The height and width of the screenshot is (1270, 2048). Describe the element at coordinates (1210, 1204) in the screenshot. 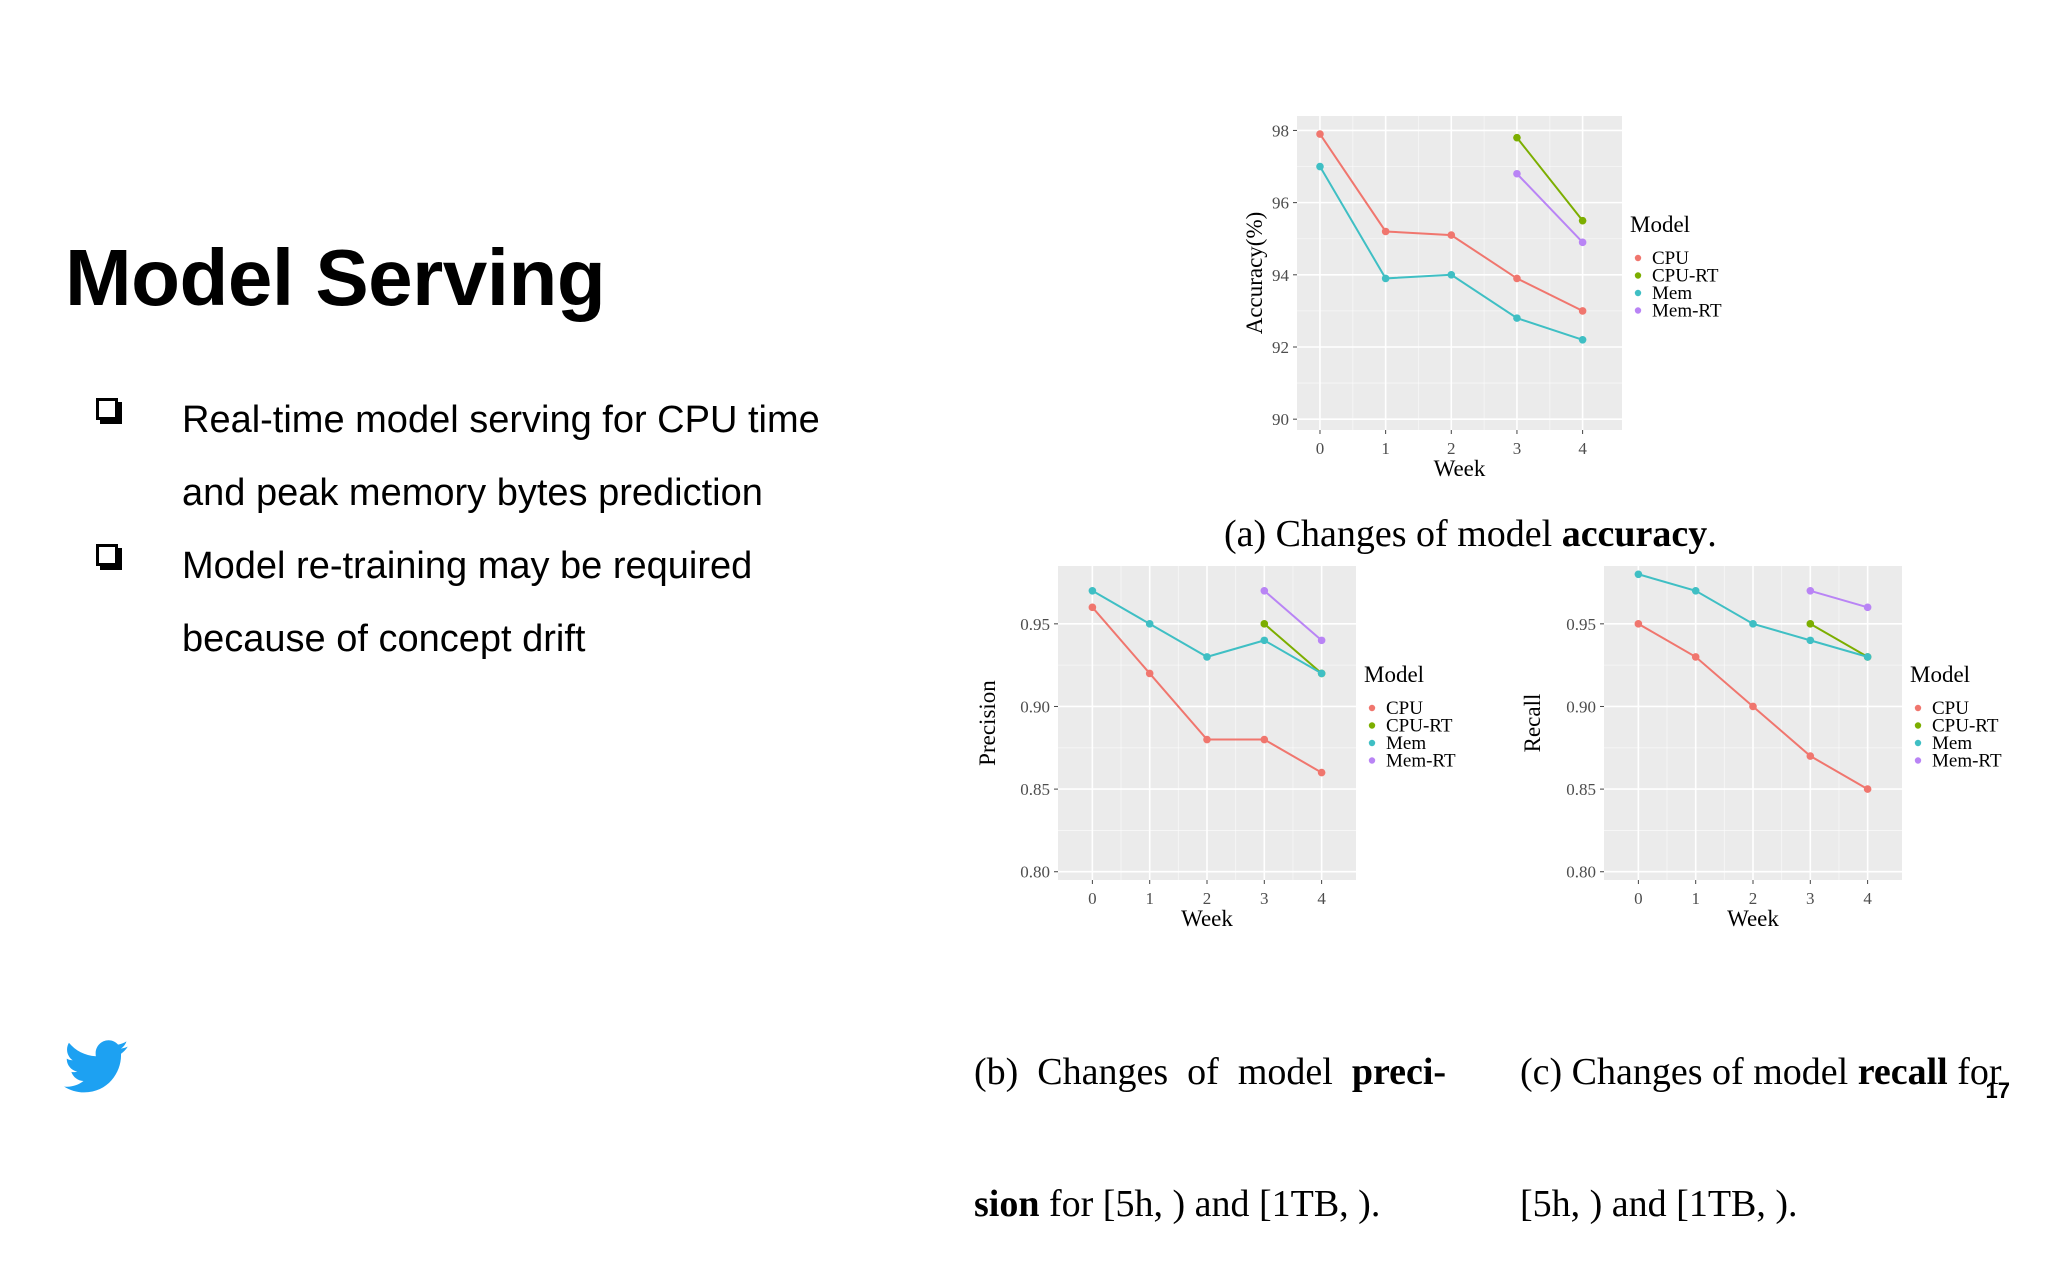

I see `caption-text: for [5h, ) and [1TB, ).` at that location.